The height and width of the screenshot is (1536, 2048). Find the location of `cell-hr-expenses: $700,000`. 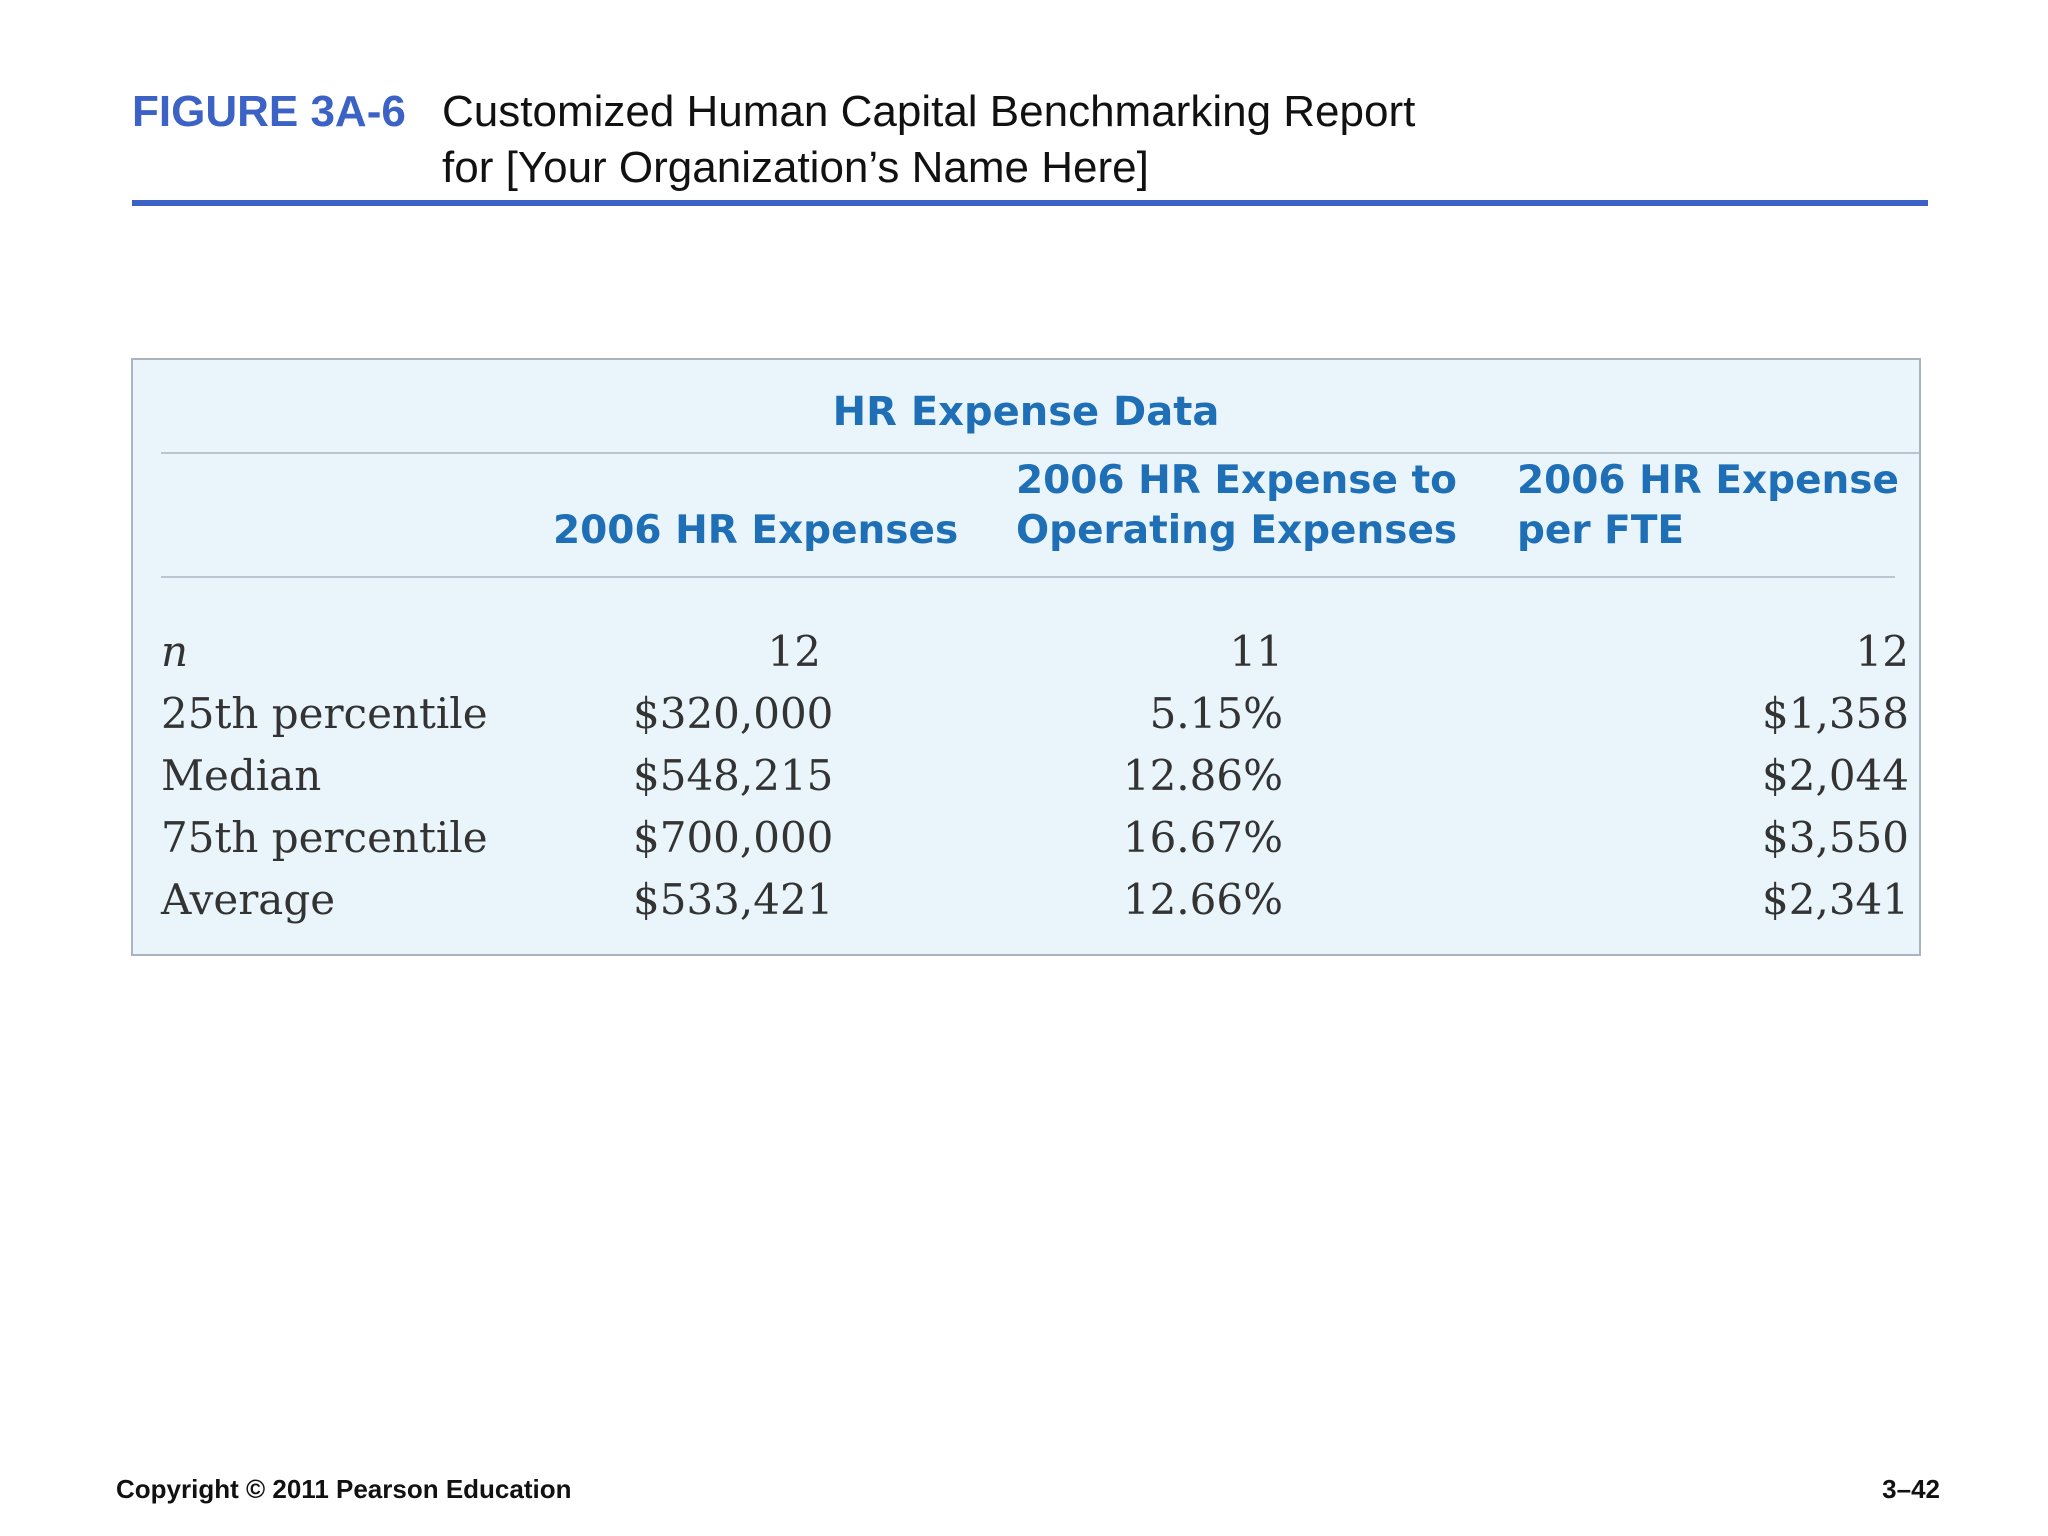

cell-hr-expenses: $700,000 is located at coordinates (733, 837).